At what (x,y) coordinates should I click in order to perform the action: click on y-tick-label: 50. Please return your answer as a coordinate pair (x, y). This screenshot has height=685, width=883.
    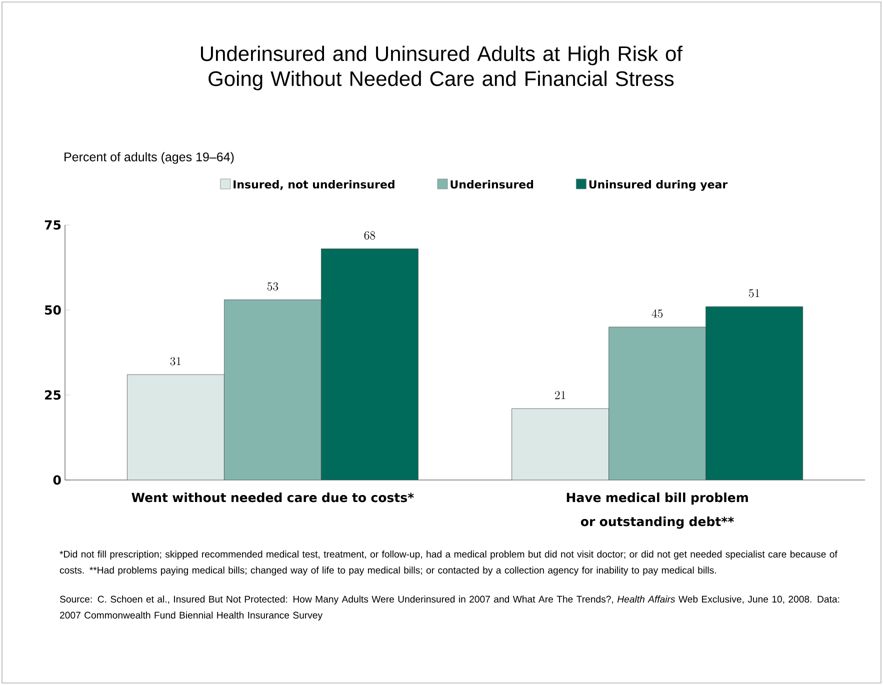
    Looking at the image, I should click on (53, 310).